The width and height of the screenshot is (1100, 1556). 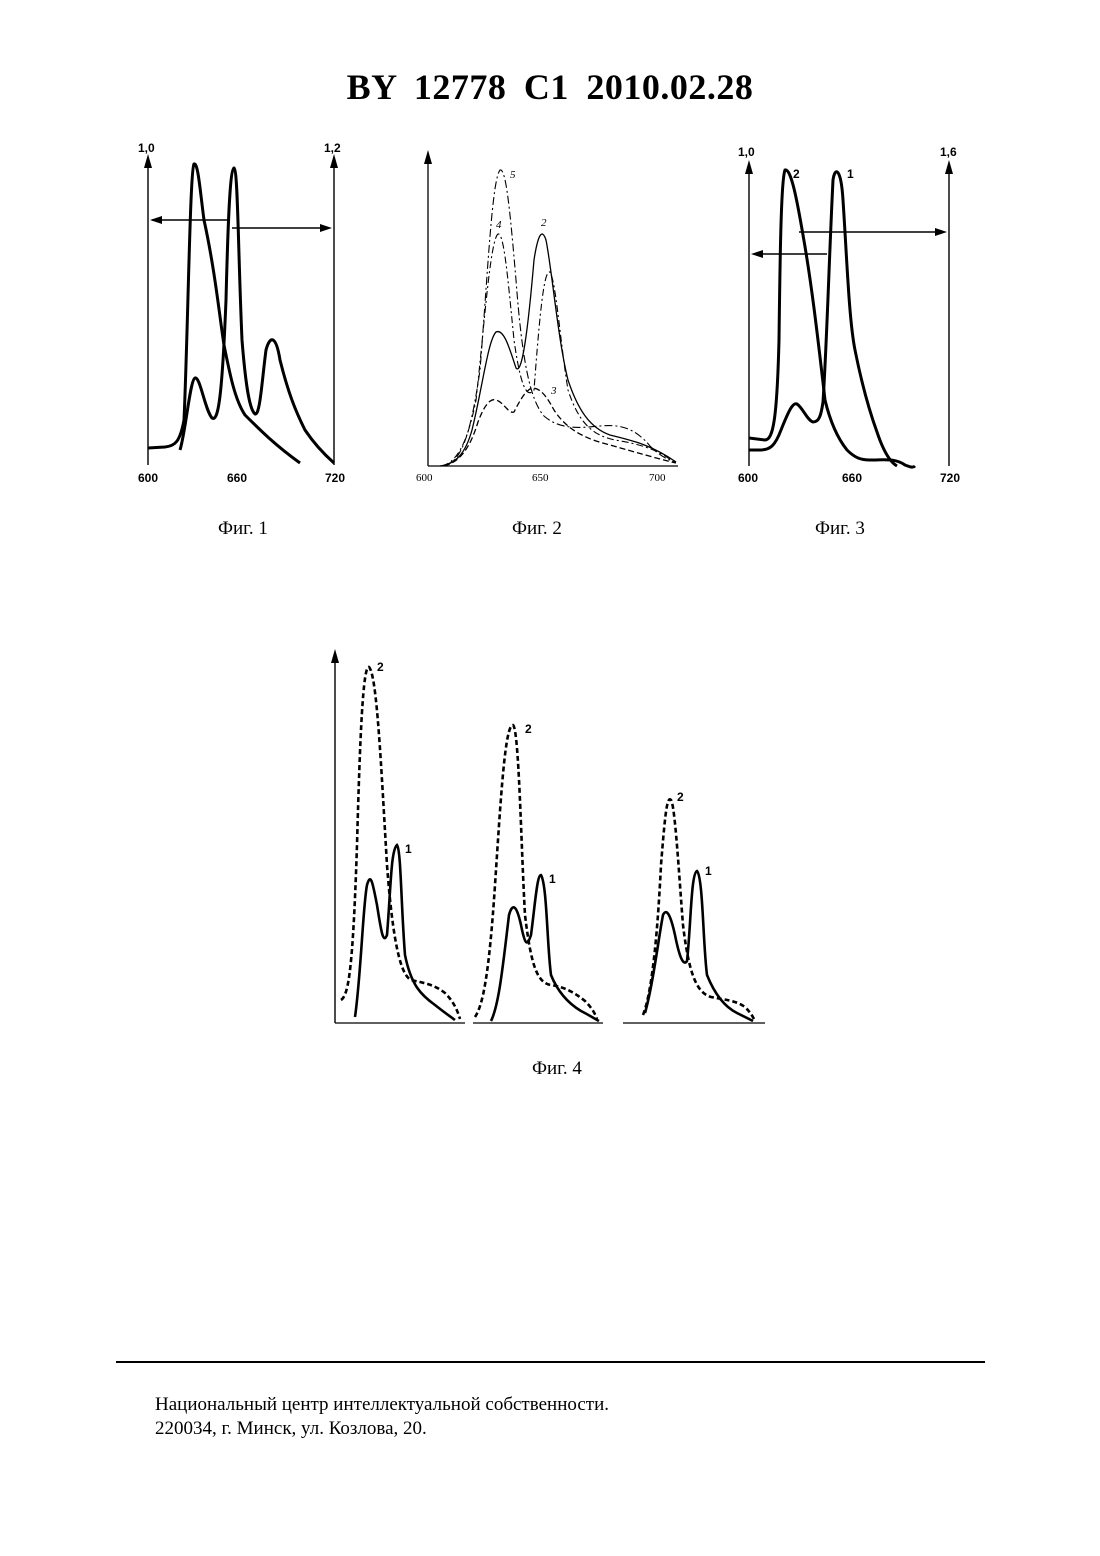 I want to click on x-tick-label: 700, so click(x=657, y=478).